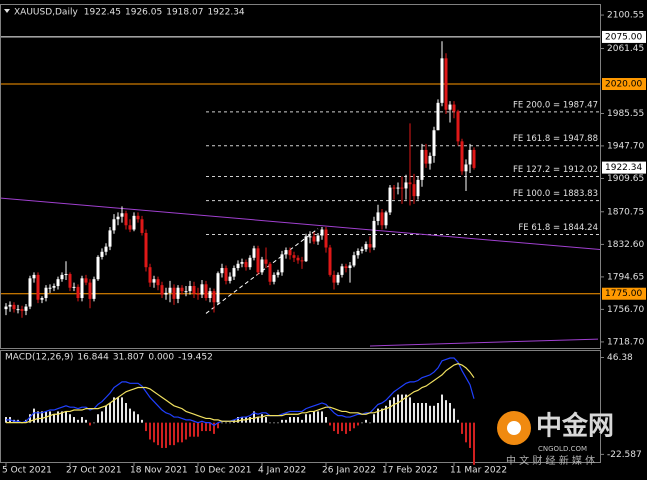  I want to click on fib-label: FE 127.2 = 1912.02, so click(555, 170).